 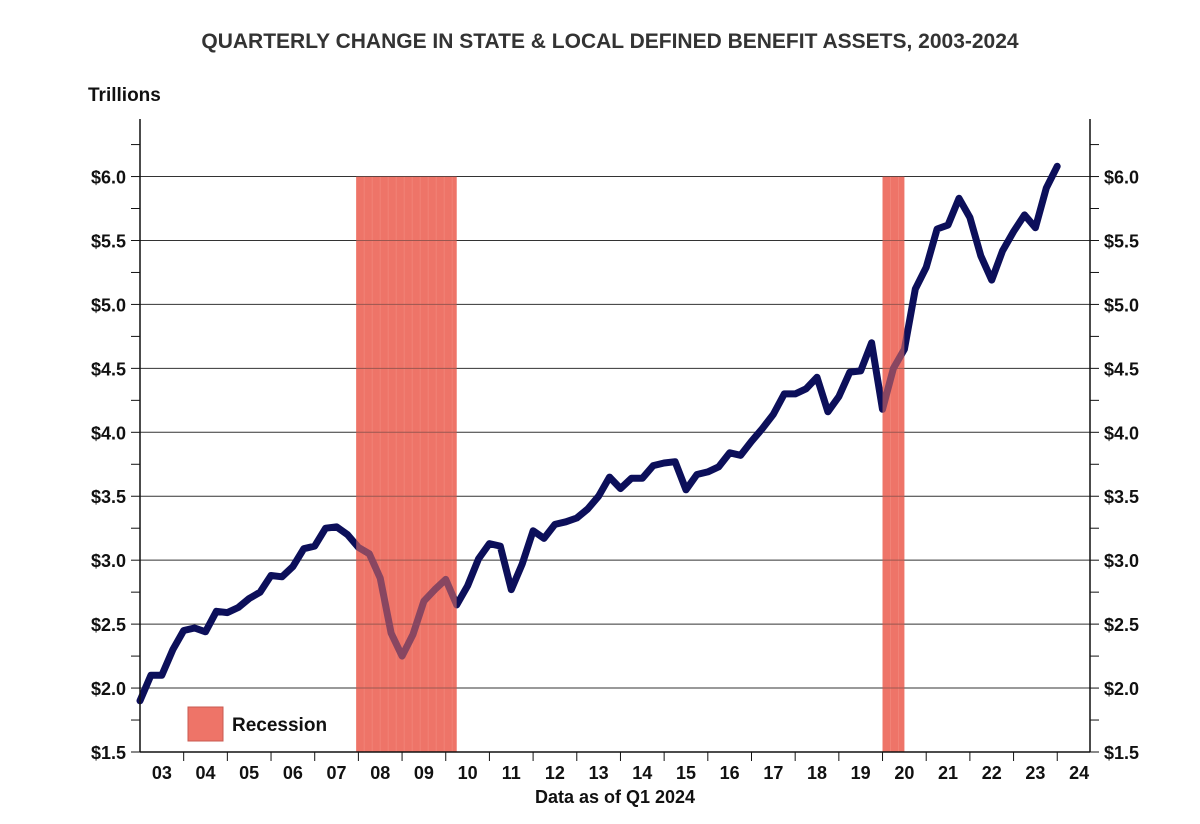 I want to click on y-tick-label-right: $6.0, so click(x=1121, y=178).